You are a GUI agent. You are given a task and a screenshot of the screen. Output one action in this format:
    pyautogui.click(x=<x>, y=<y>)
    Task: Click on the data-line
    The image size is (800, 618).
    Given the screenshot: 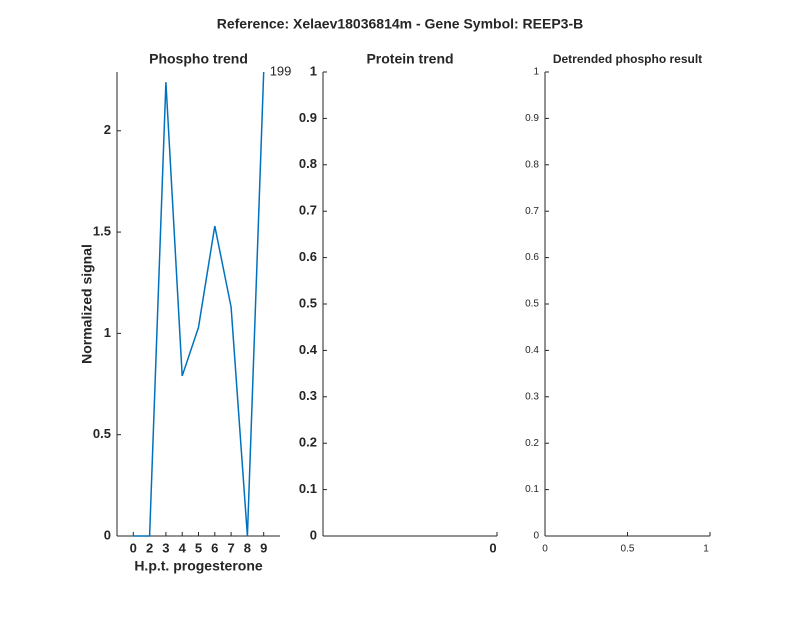 What is the action you would take?
    pyautogui.click(x=199, y=304)
    